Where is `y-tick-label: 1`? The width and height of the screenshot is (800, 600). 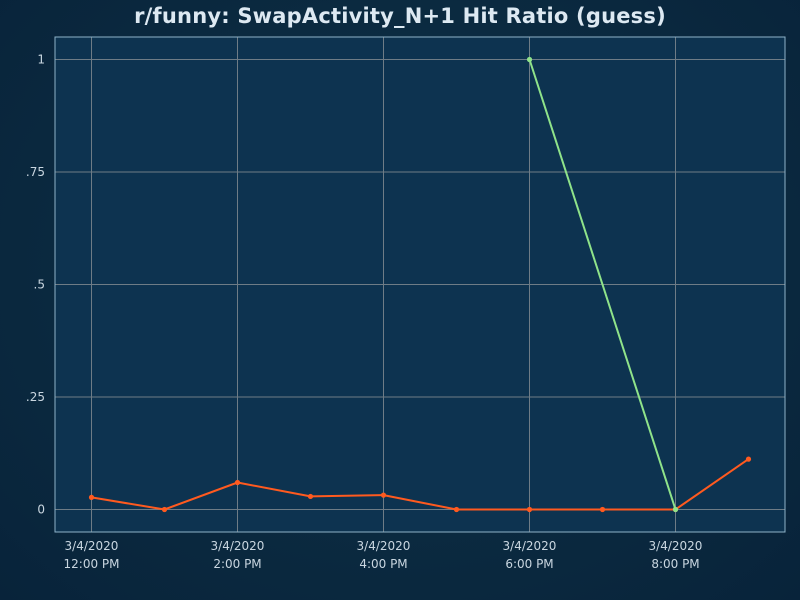
y-tick-label: 1 is located at coordinates (41, 60).